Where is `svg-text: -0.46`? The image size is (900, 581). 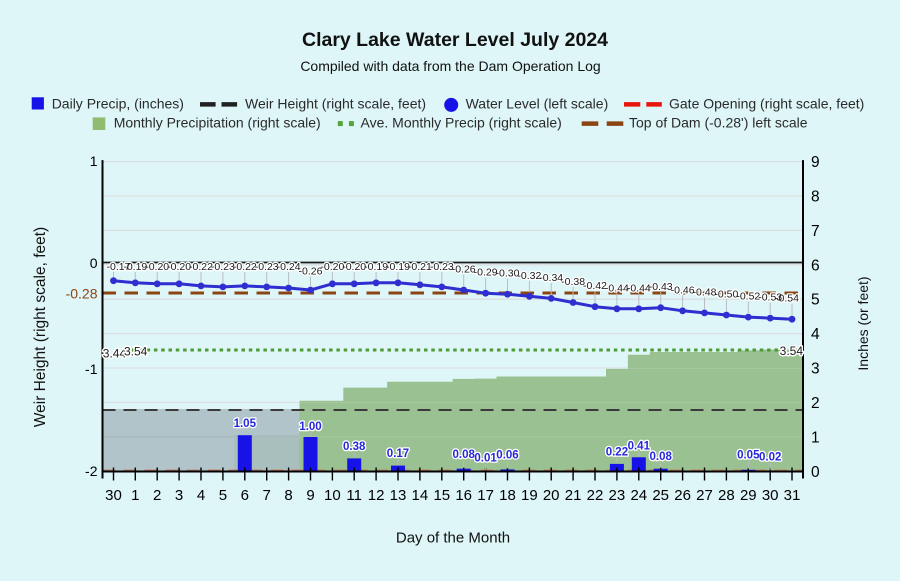 svg-text: -0.46 is located at coordinates (683, 290).